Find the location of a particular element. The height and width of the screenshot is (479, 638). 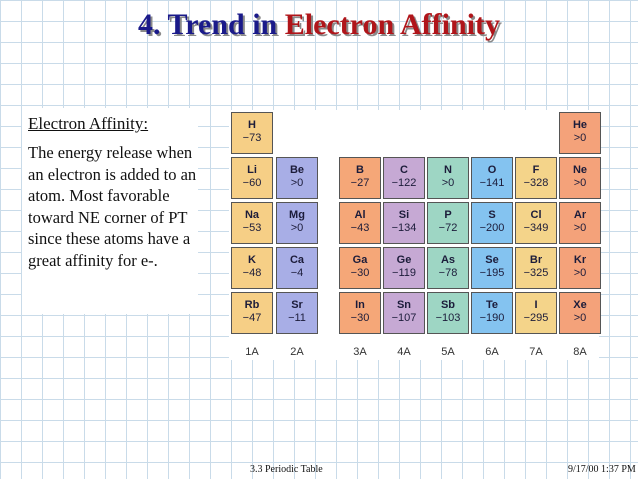

element-symbol: N is located at coordinates (448, 170).